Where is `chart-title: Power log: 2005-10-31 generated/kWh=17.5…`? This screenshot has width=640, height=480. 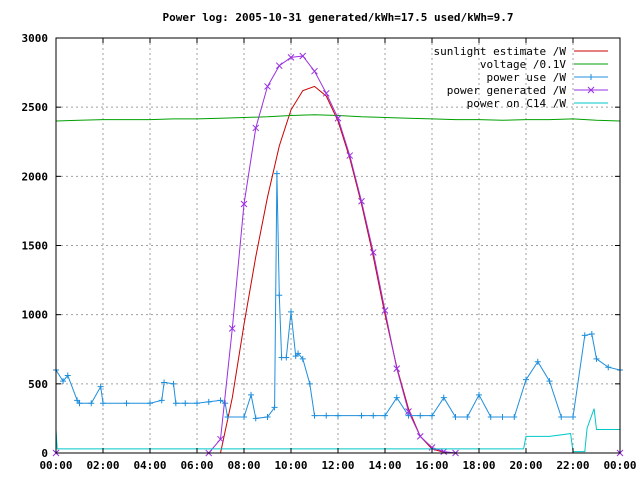
chart-title: Power log: 2005-10-31 generated/kWh=17.5… is located at coordinates (338, 17).